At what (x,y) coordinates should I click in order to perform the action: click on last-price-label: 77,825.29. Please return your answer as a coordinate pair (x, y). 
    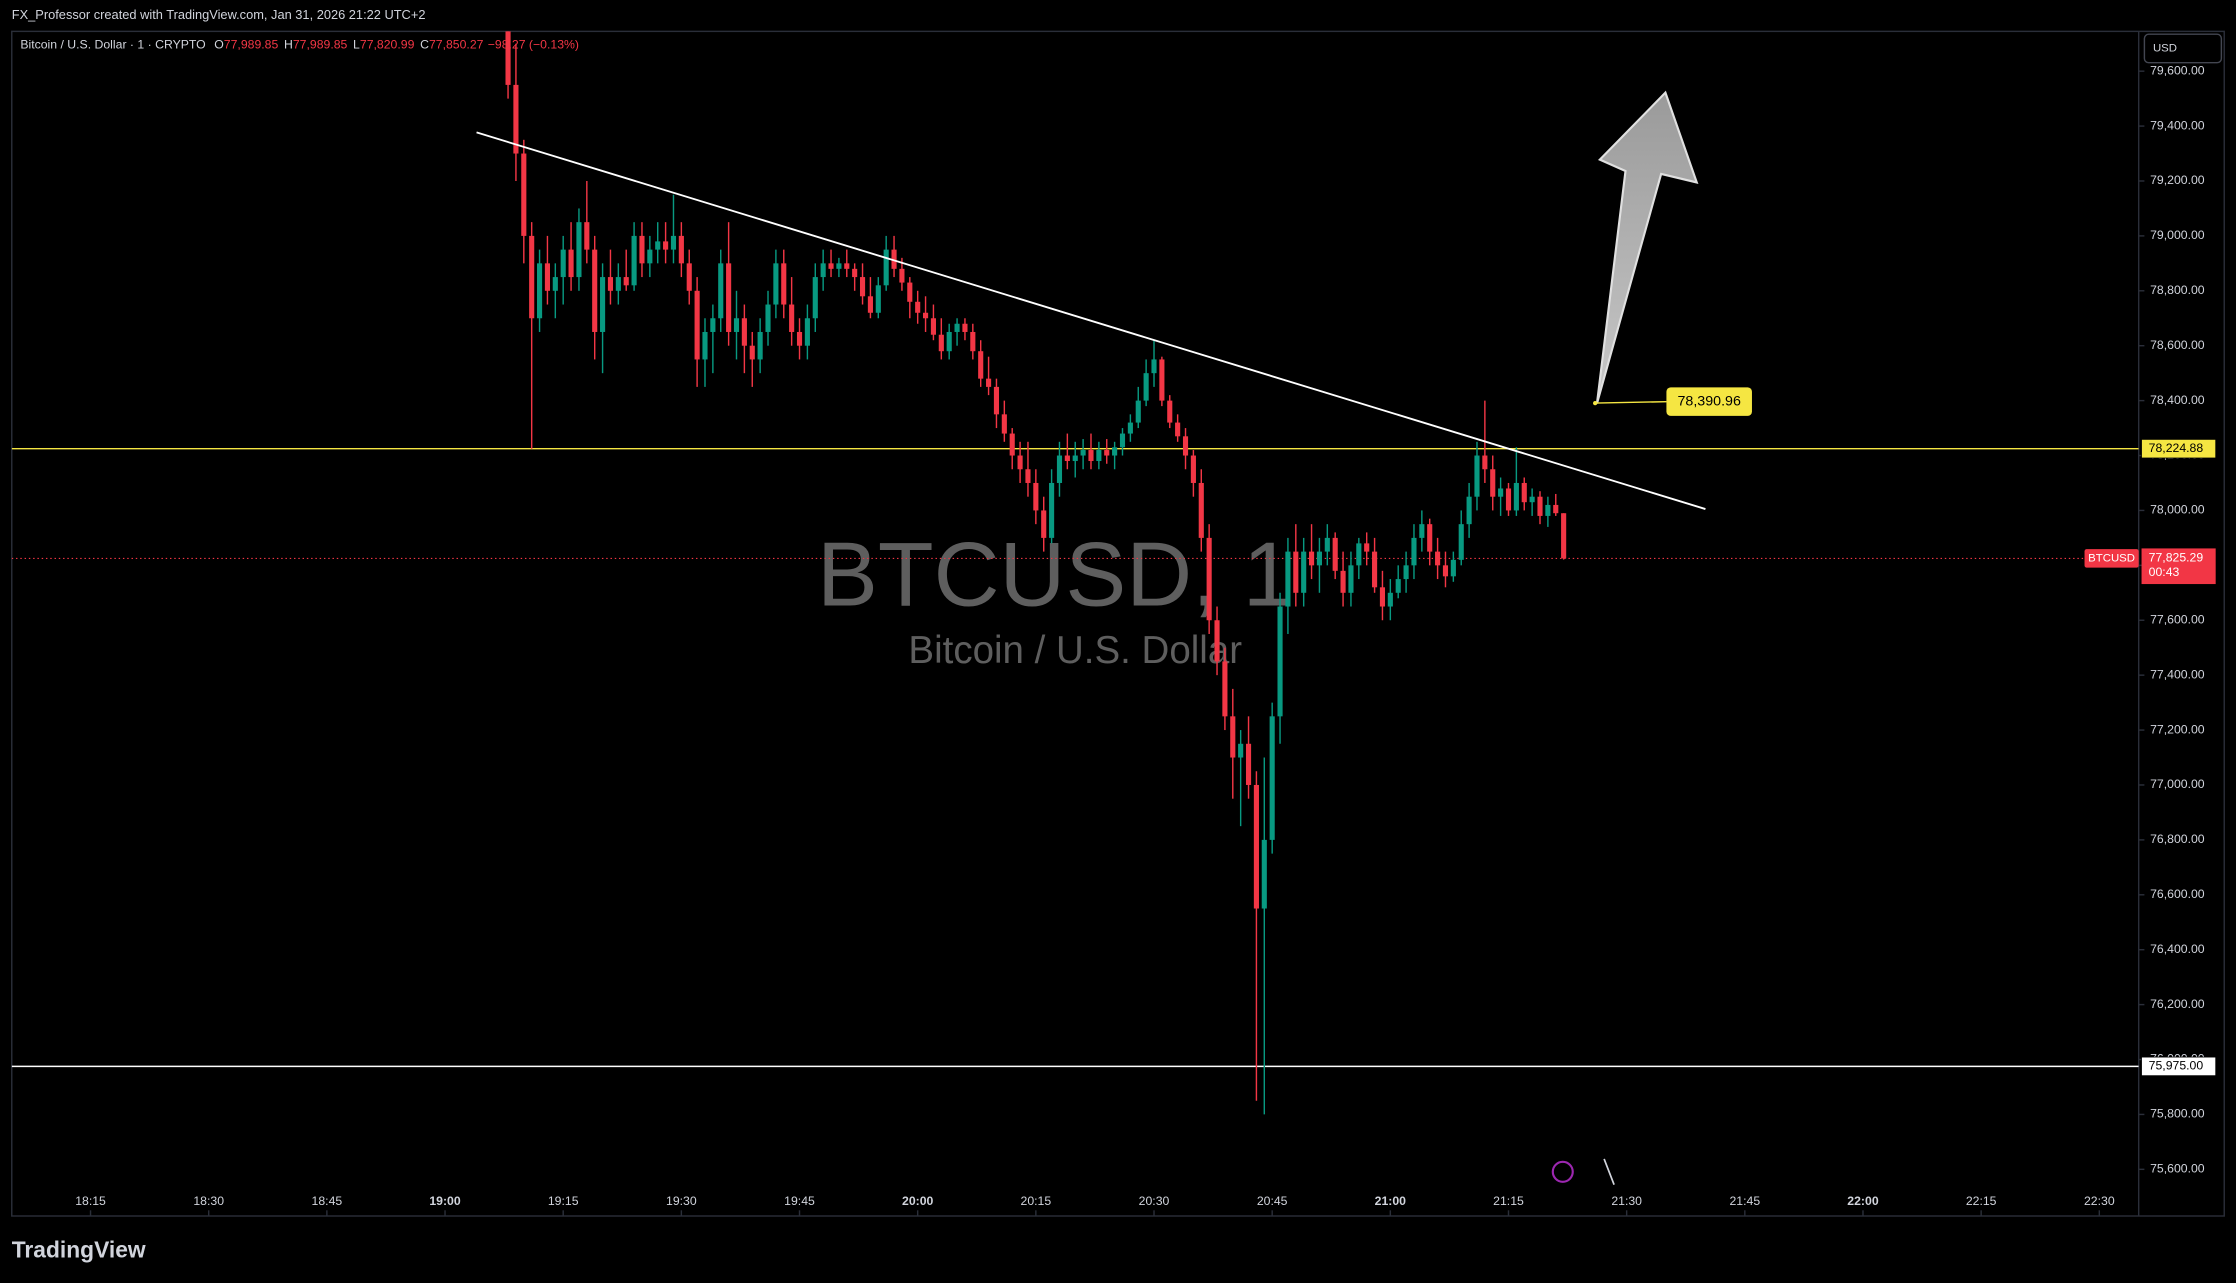
    Looking at the image, I should click on (2176, 558).